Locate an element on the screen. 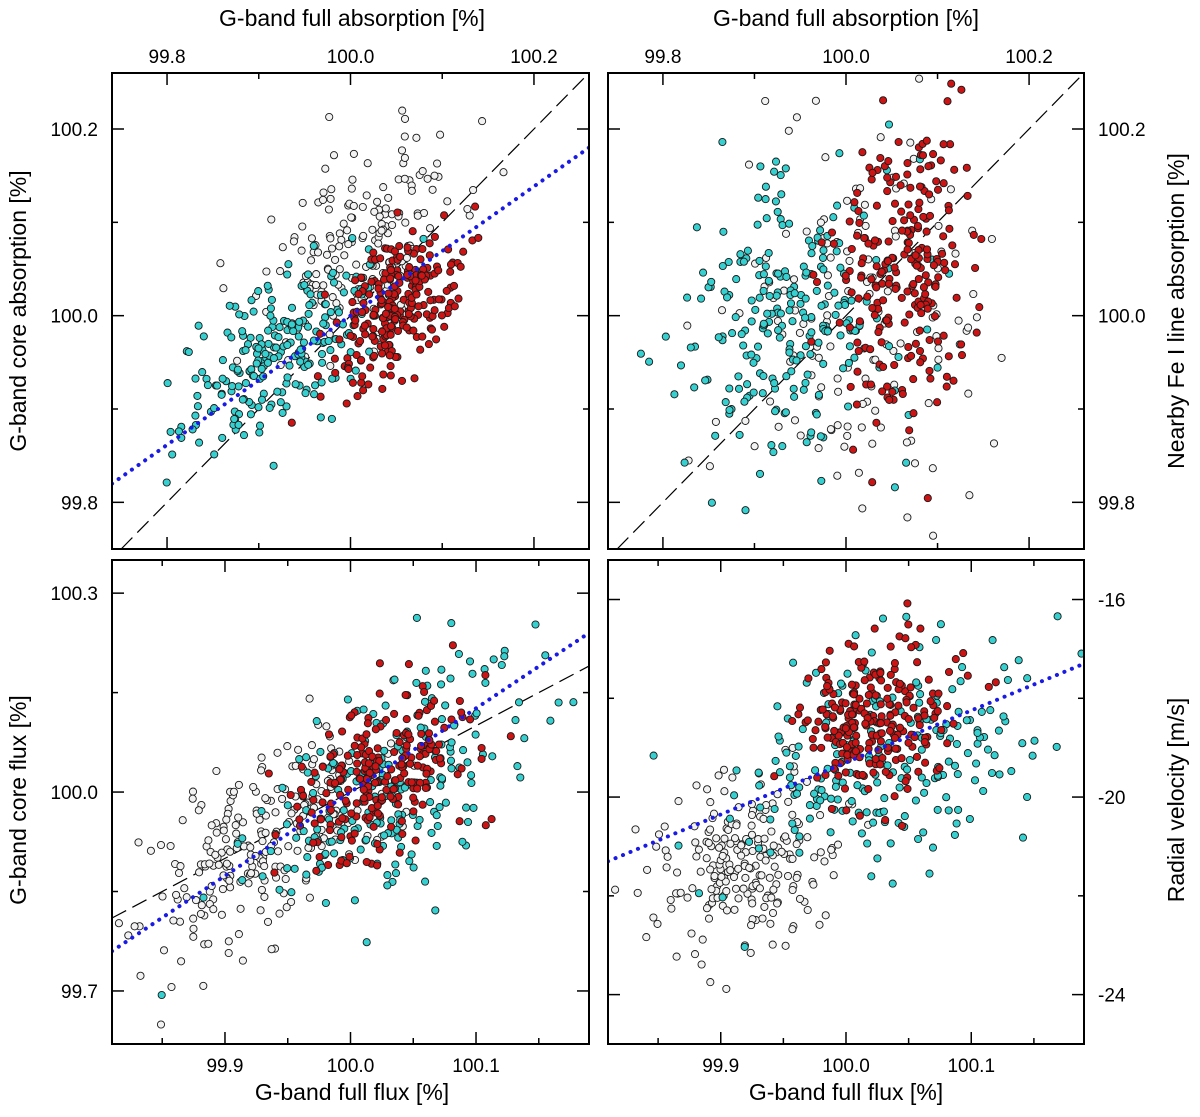  y-tick-label: 100.0 is located at coordinates (74, 793).